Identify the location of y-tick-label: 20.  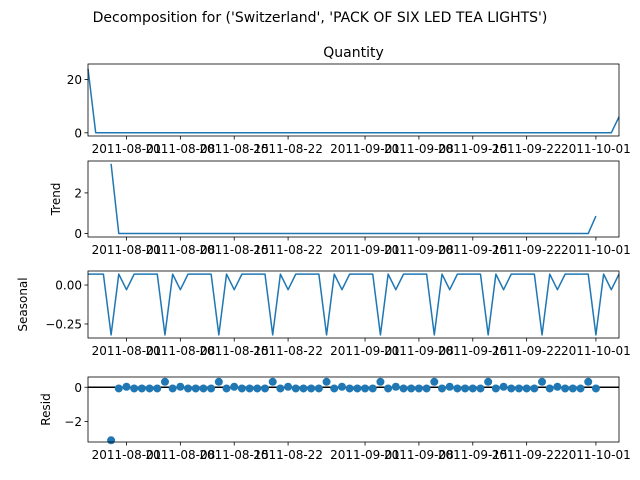
(74, 80).